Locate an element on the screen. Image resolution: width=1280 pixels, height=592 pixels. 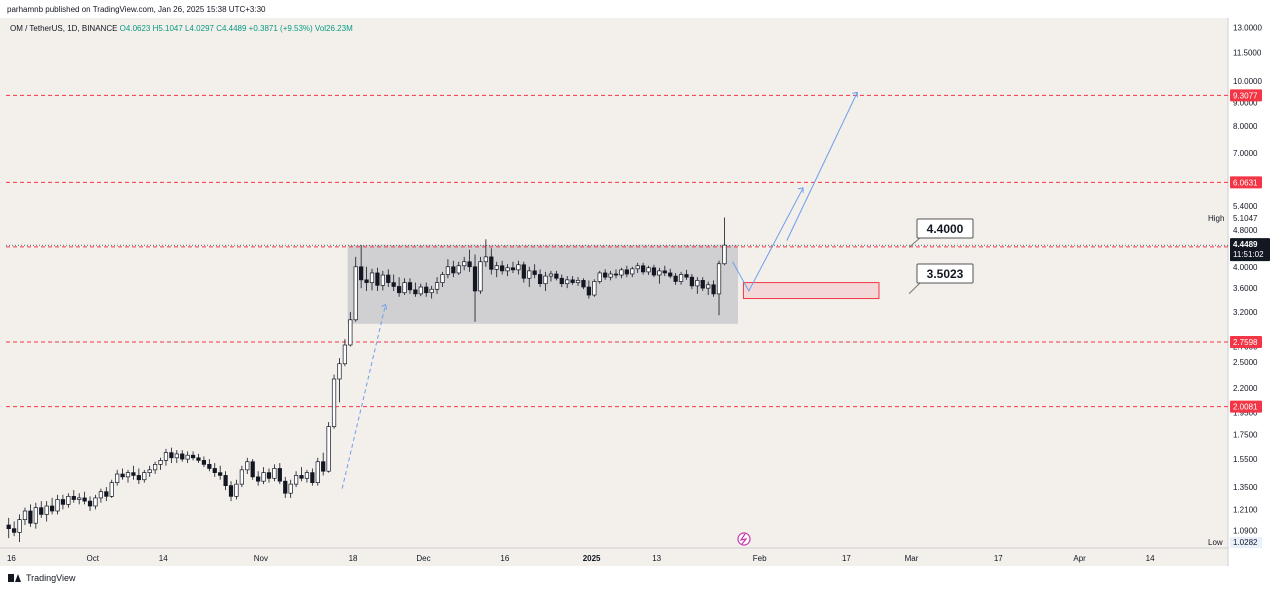
last-price-tag-bg is located at coordinates (1250, 250).